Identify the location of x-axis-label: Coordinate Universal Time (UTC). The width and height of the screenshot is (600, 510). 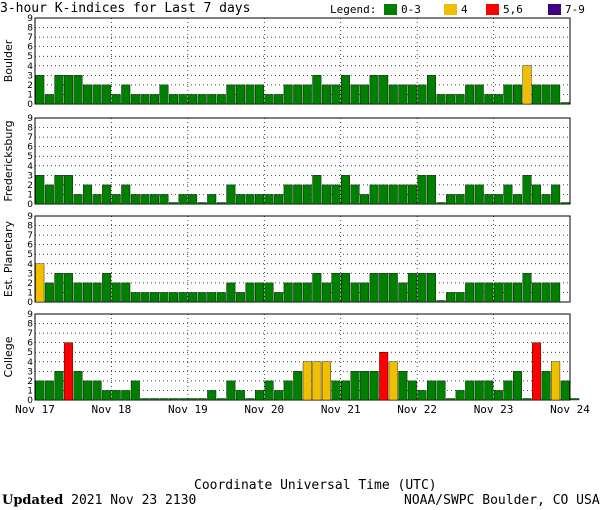
(315, 485).